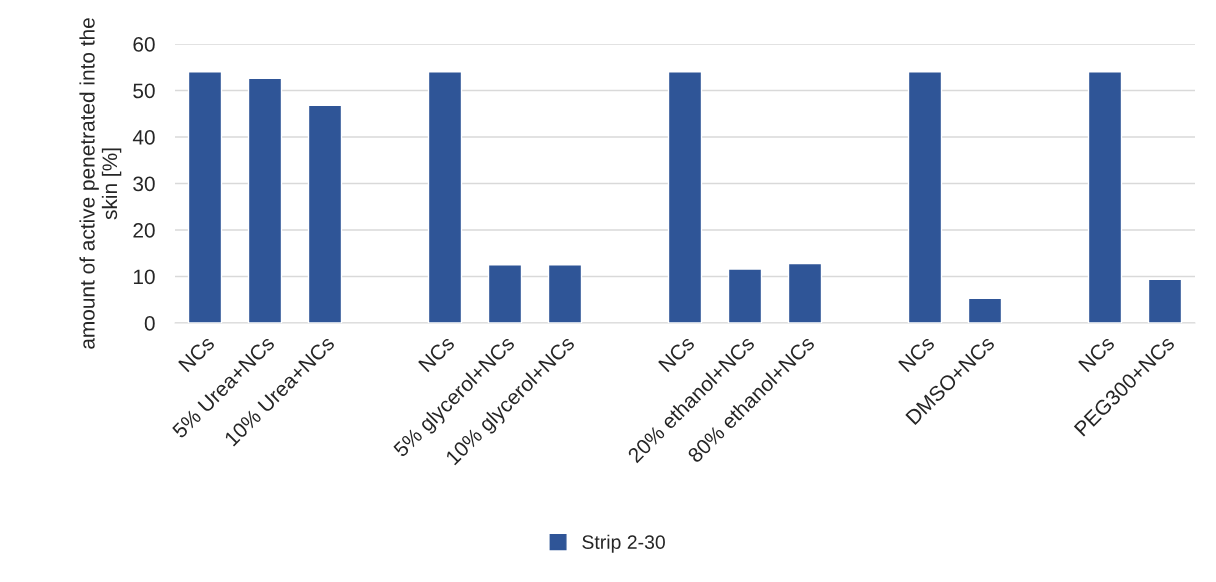 Image resolution: width=1216 pixels, height=582 pixels. What do you see at coordinates (144, 91) in the screenshot?
I see `y-tick-label: 50` at bounding box center [144, 91].